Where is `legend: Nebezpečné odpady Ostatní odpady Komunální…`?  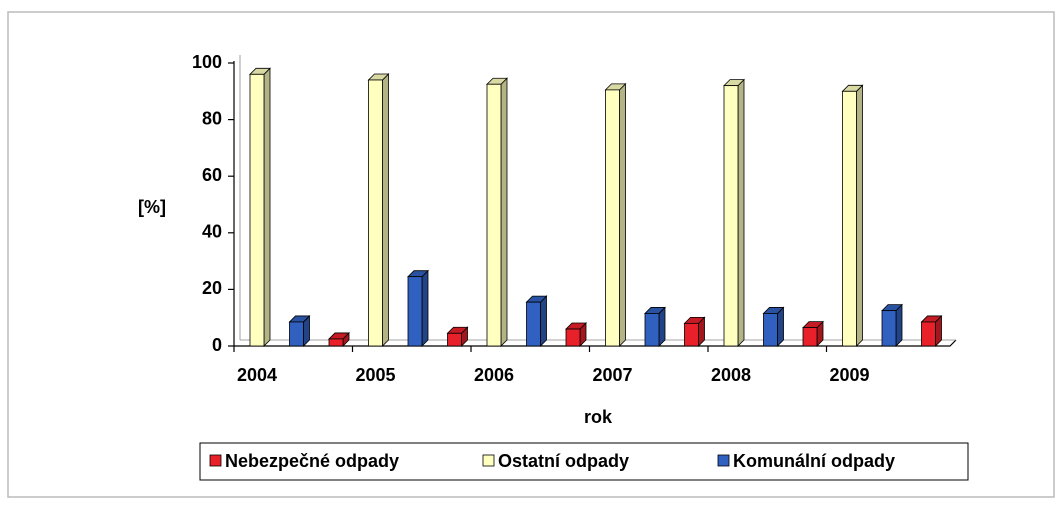 legend: Nebezpečné odpady Ostatní odpady Komunální… is located at coordinates (552, 461).